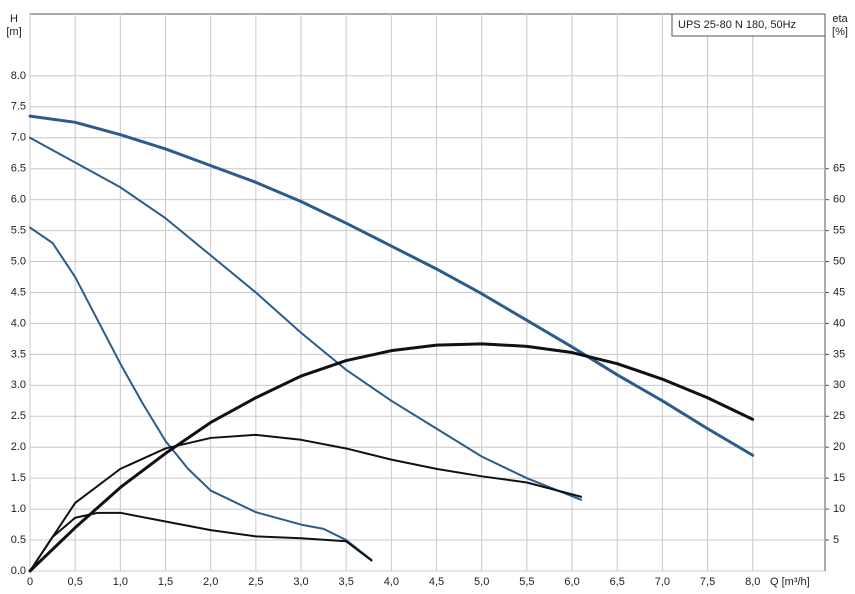 This screenshot has width=855, height=594. I want to click on x-tick-label: 7,5, so click(707, 582).